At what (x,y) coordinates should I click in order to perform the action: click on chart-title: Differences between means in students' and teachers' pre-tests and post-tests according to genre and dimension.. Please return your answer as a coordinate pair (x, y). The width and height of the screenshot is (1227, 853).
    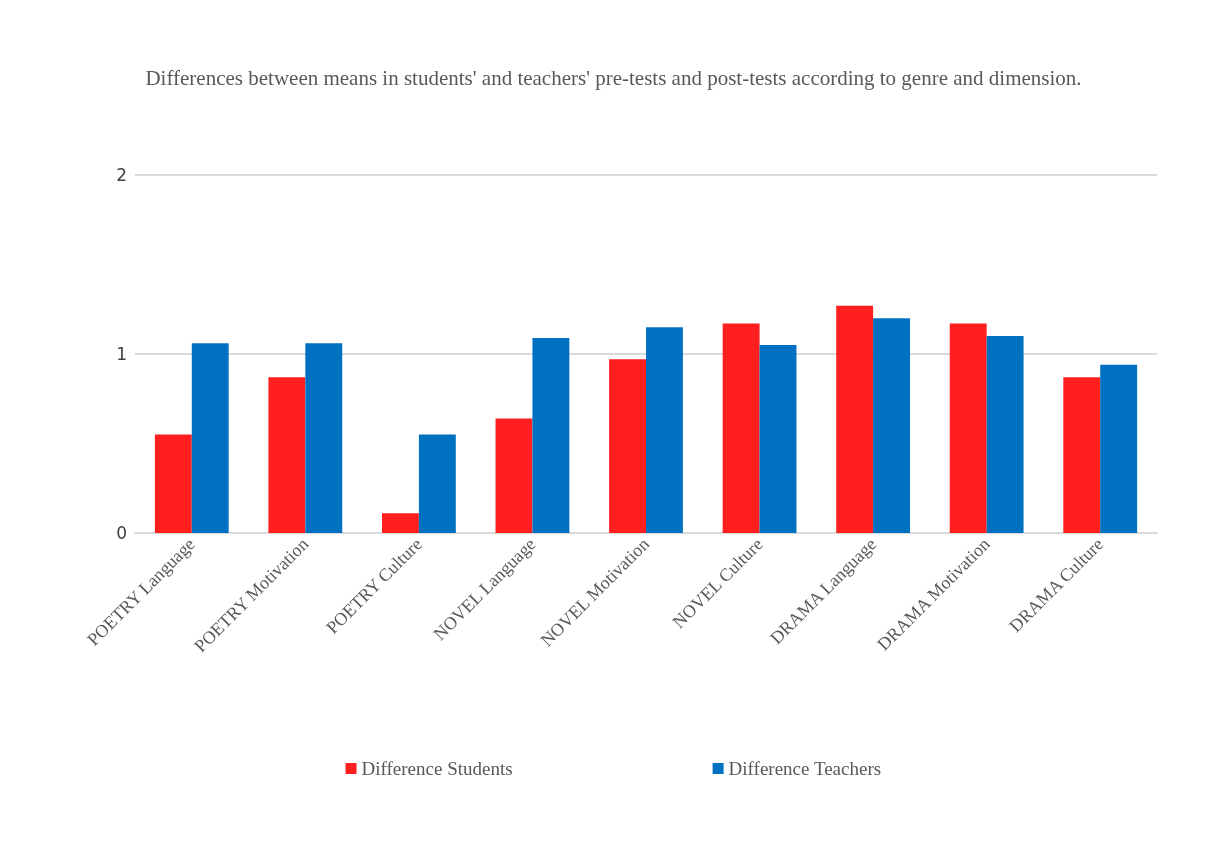
    Looking at the image, I should click on (613, 78).